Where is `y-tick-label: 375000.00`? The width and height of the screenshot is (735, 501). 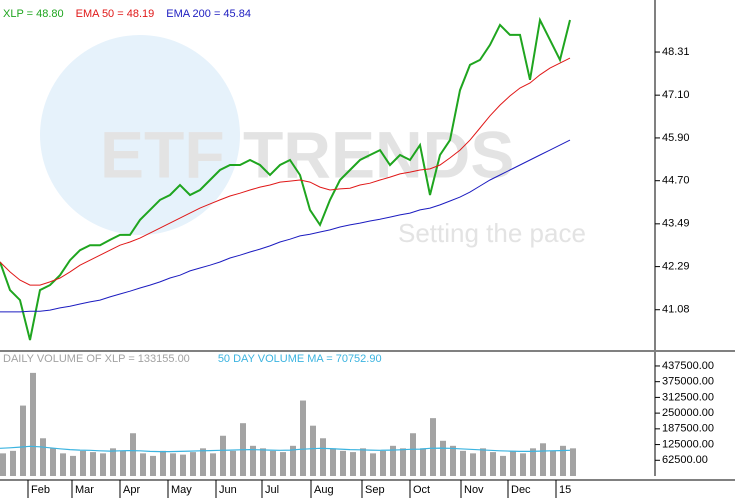
y-tick-label: 375000.00 is located at coordinates (688, 382).